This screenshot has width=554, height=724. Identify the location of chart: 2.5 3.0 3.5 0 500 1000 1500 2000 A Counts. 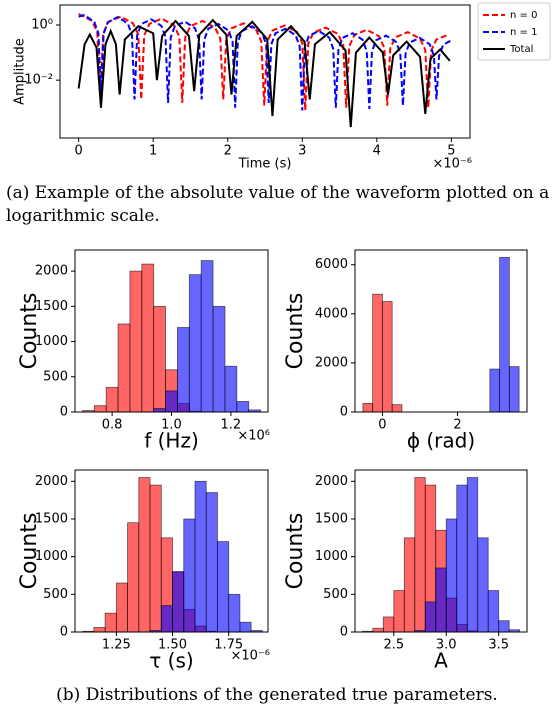
(405, 571).